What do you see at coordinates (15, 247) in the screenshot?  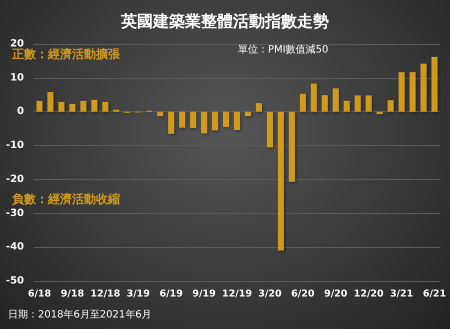 I see `y-tick-label: -40` at bounding box center [15, 247].